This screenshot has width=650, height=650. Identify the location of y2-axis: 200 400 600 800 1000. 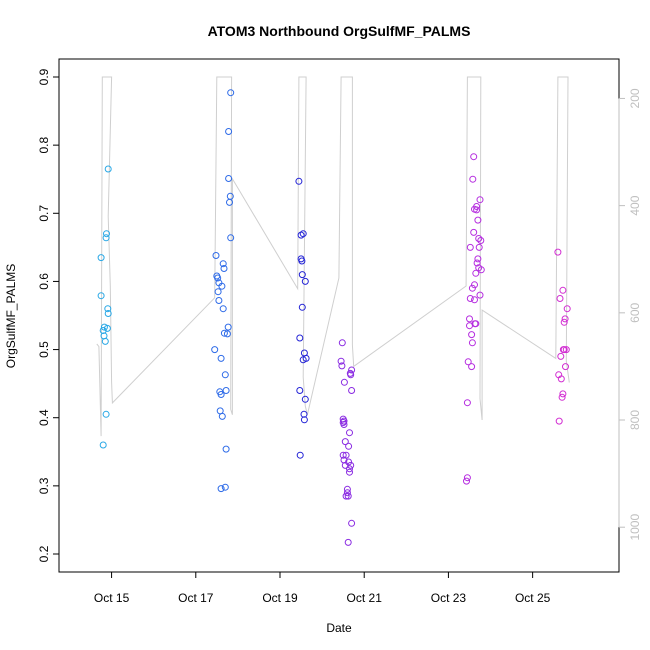
(630, 314).